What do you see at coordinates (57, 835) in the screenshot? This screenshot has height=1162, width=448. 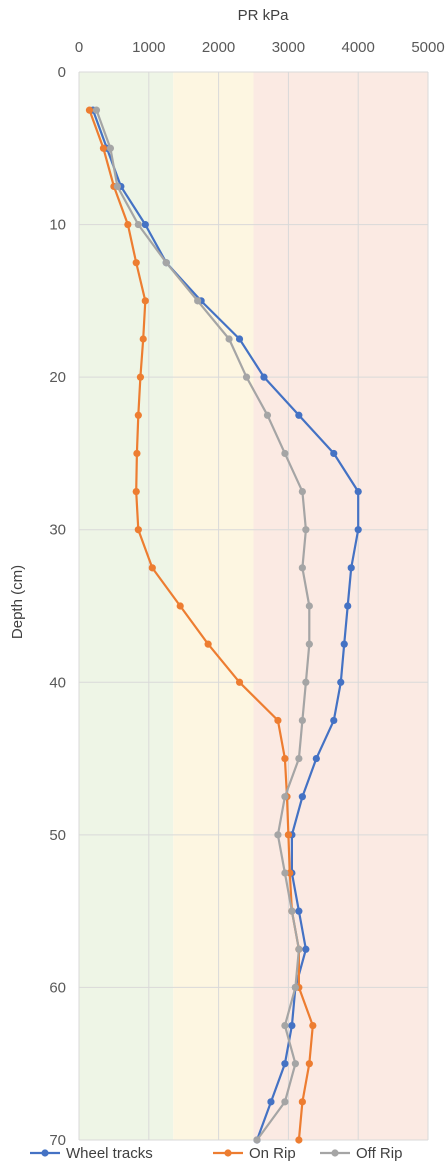 I see `y-tick-label-5: 50` at bounding box center [57, 835].